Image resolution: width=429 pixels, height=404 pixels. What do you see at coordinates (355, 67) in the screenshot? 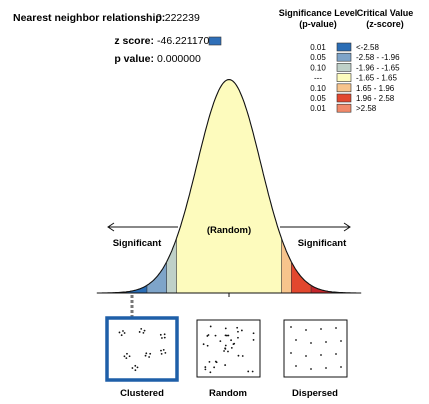
I see `legend-row: 0.10 -1.96 - -1.65` at bounding box center [355, 67].